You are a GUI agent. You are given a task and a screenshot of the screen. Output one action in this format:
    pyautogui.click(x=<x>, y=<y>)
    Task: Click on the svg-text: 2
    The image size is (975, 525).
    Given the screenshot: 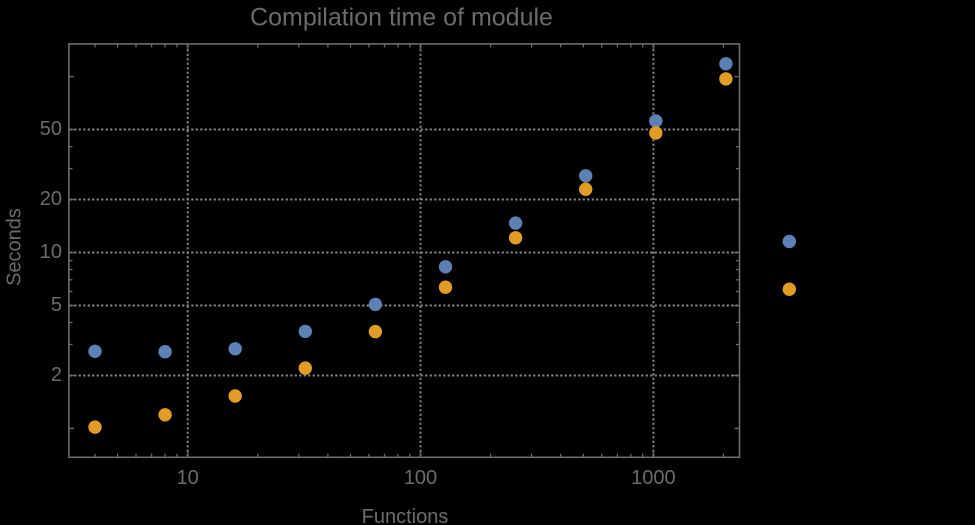 What is the action you would take?
    pyautogui.click(x=56, y=375)
    